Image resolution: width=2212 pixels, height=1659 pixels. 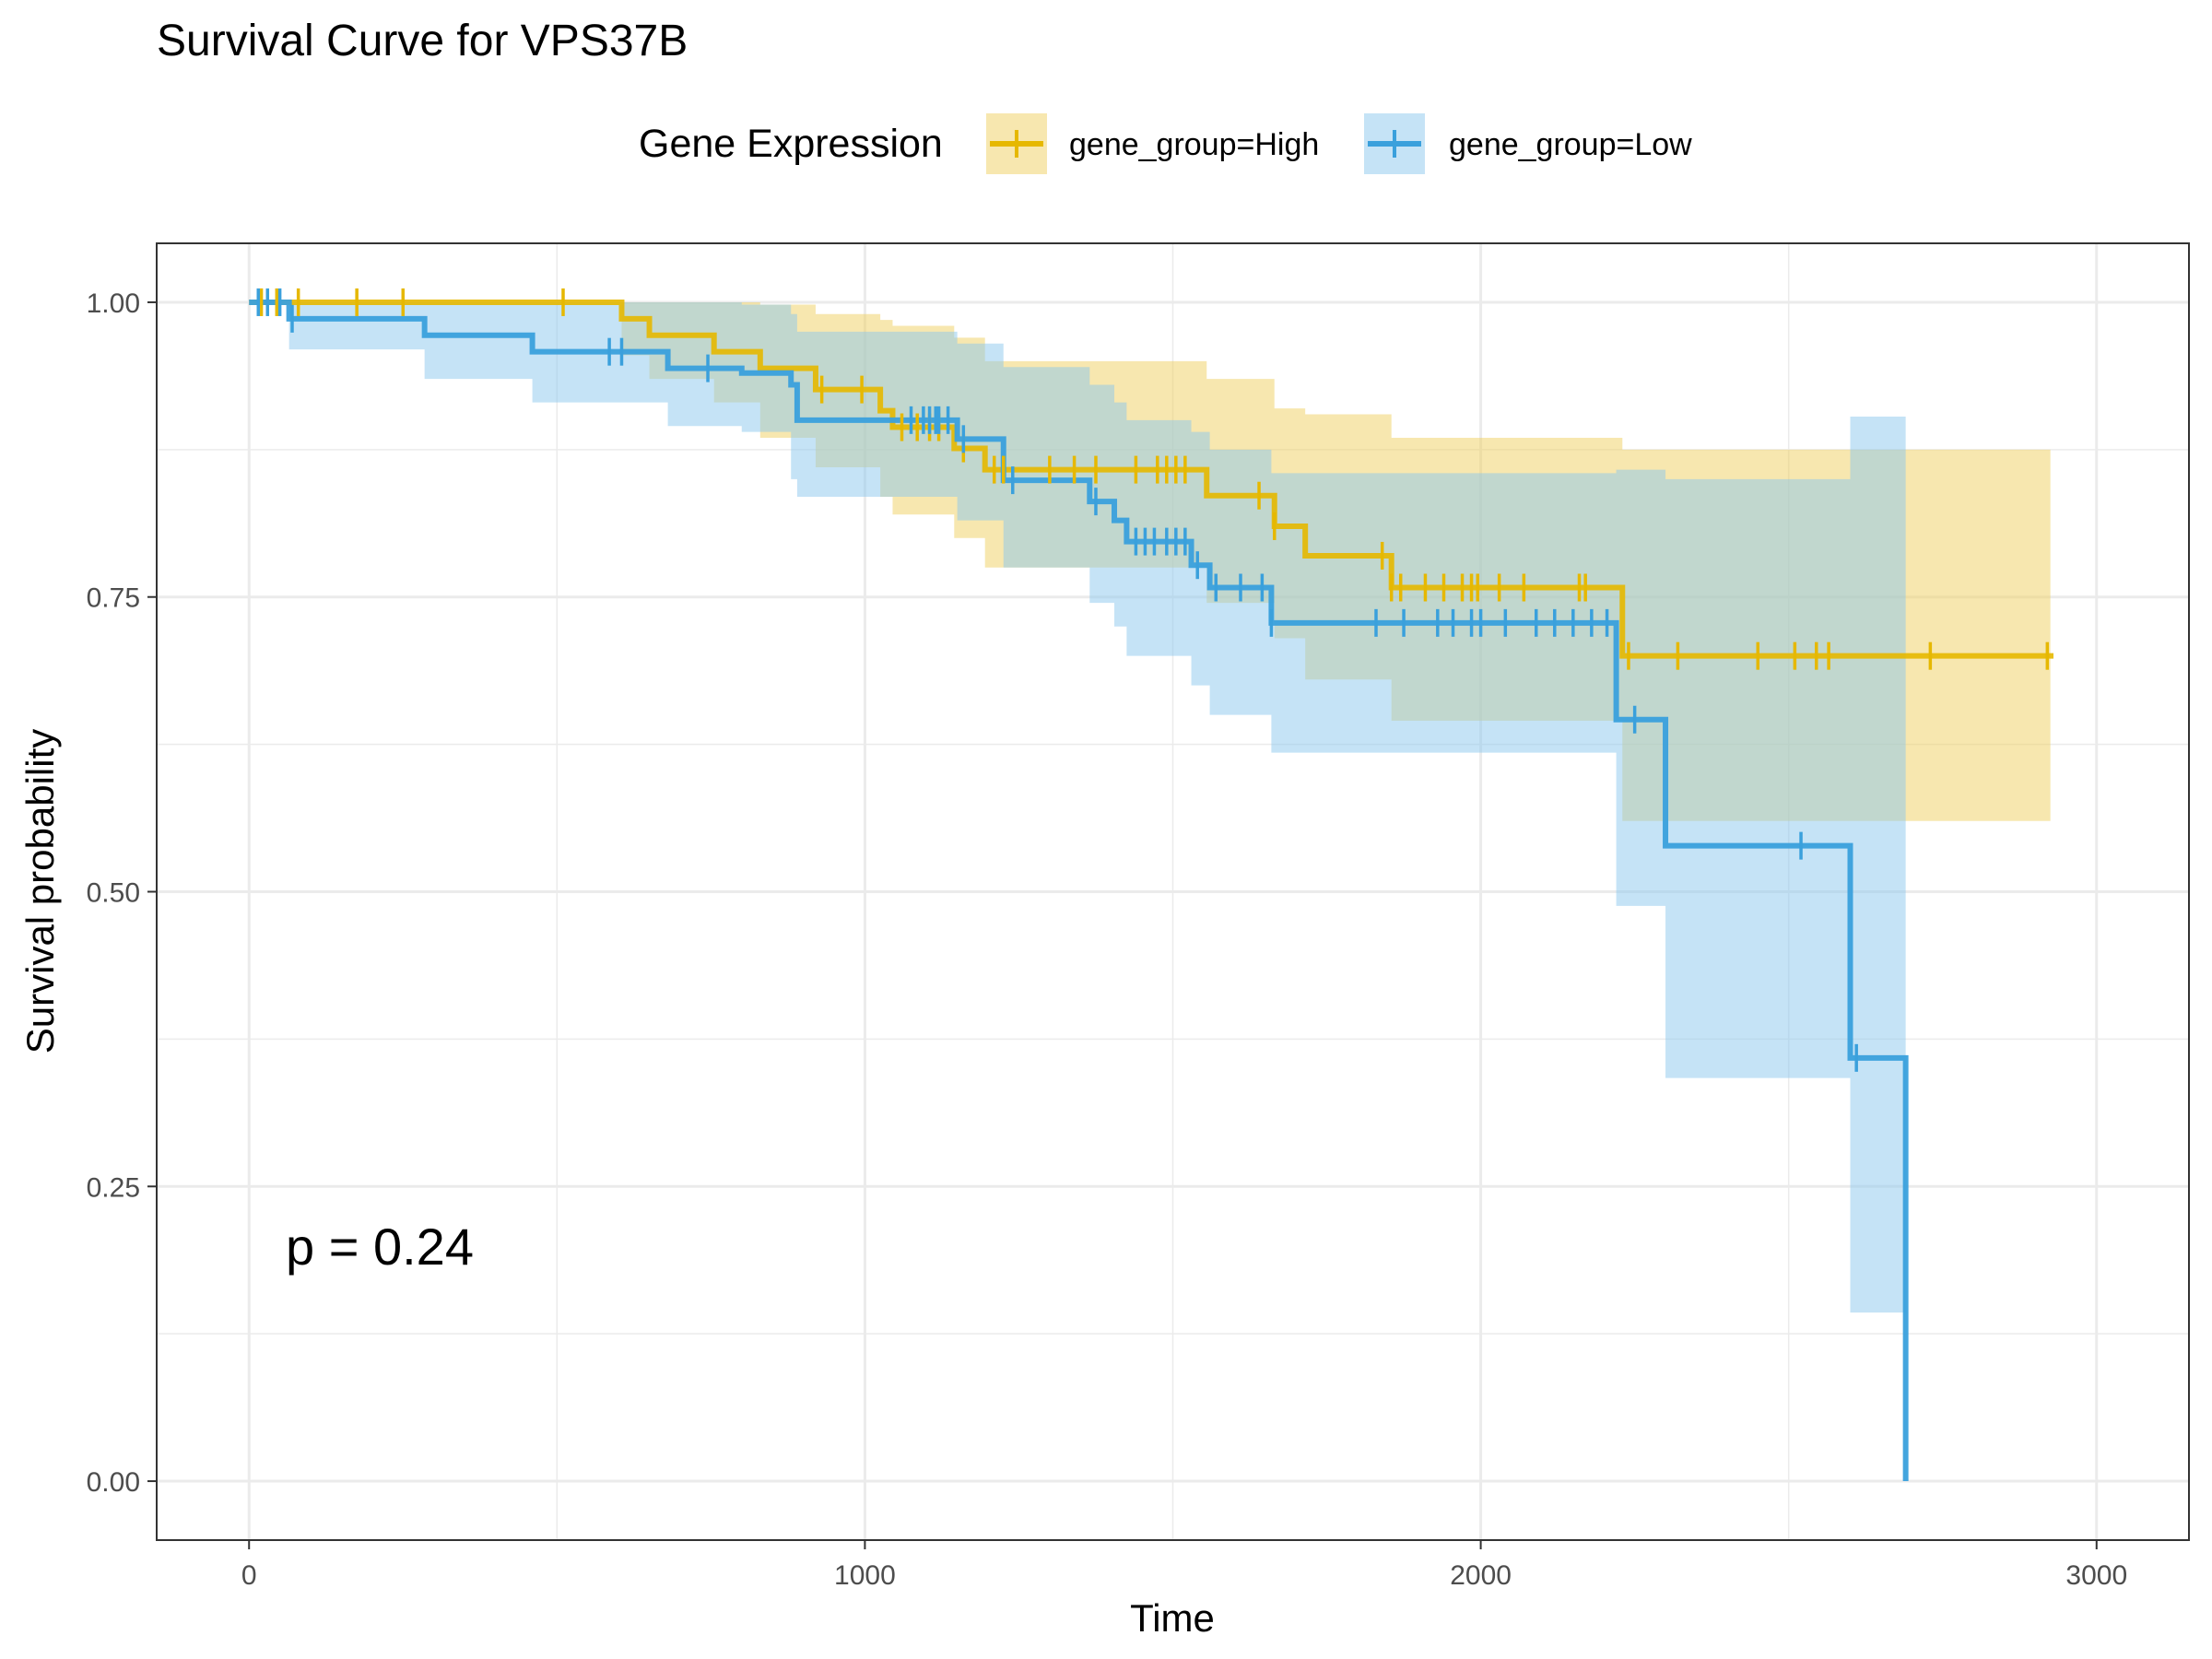 What do you see at coordinates (1016, 143) in the screenshot?
I see `legend-key-high` at bounding box center [1016, 143].